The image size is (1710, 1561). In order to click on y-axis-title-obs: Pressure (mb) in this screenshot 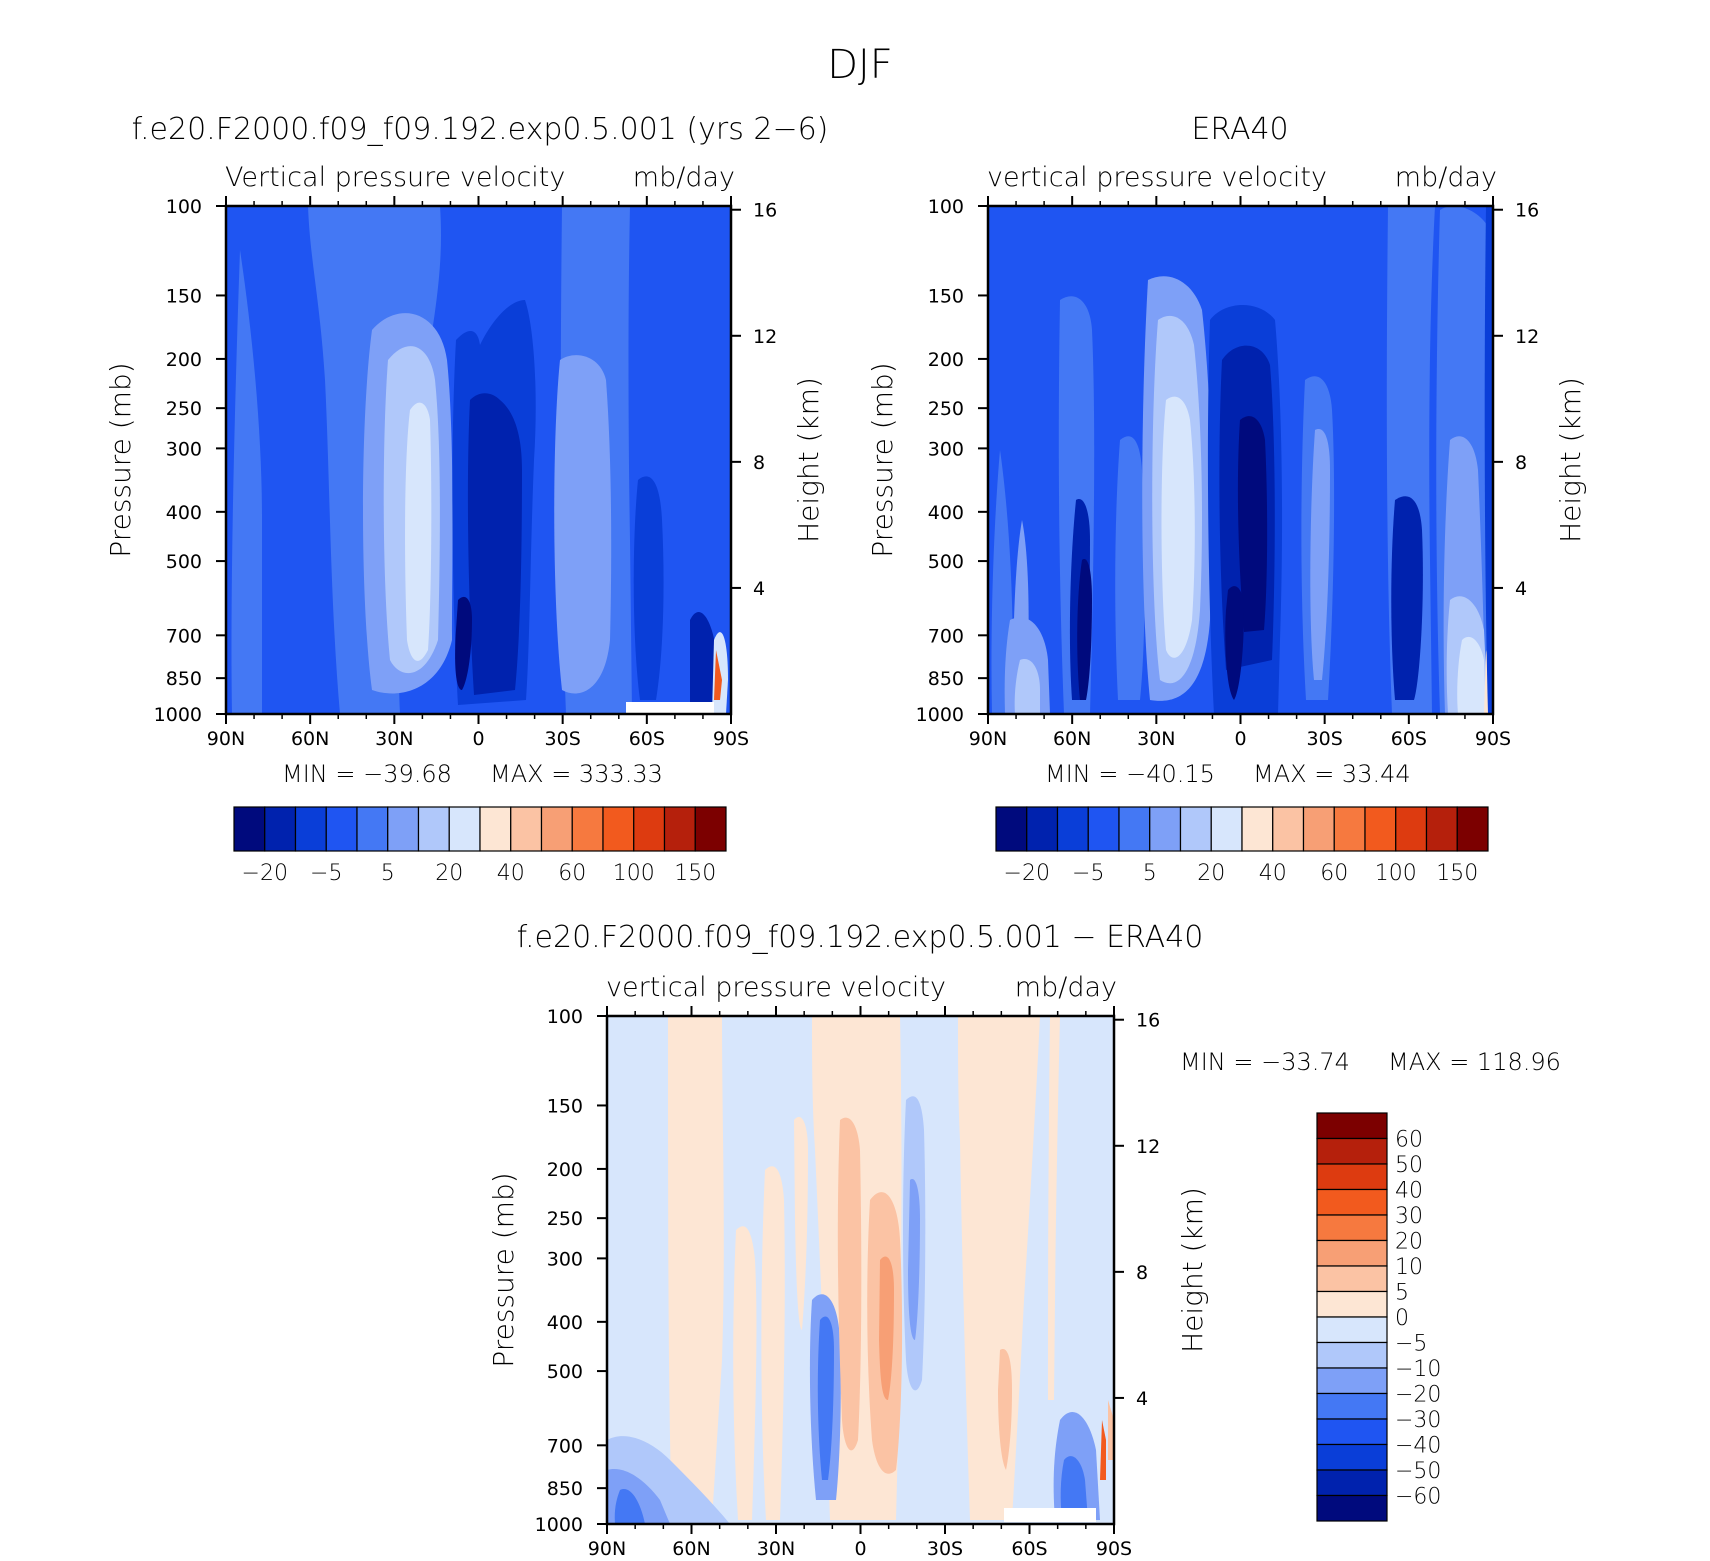, I will do `click(882, 459)`.